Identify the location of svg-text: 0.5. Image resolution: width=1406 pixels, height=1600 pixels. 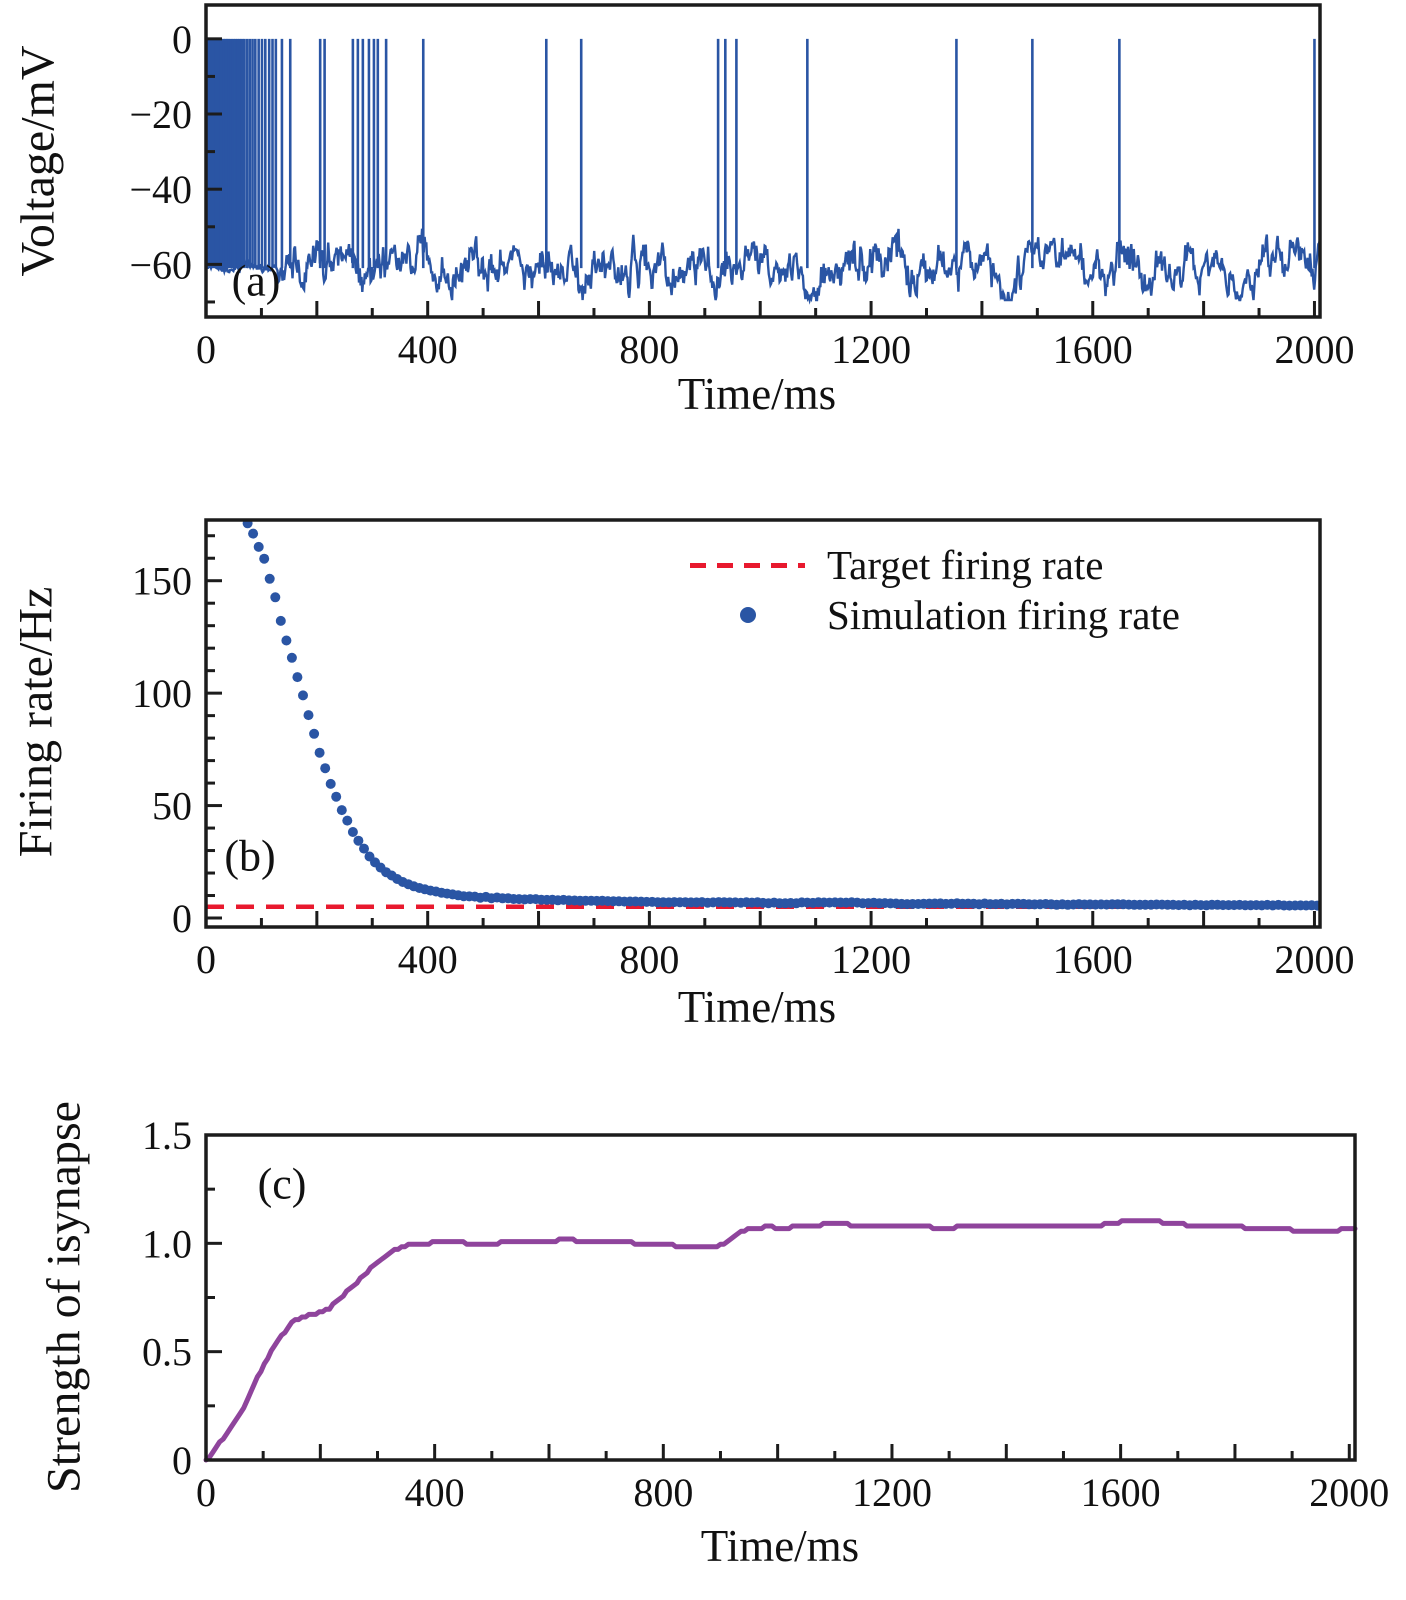
(167, 1352).